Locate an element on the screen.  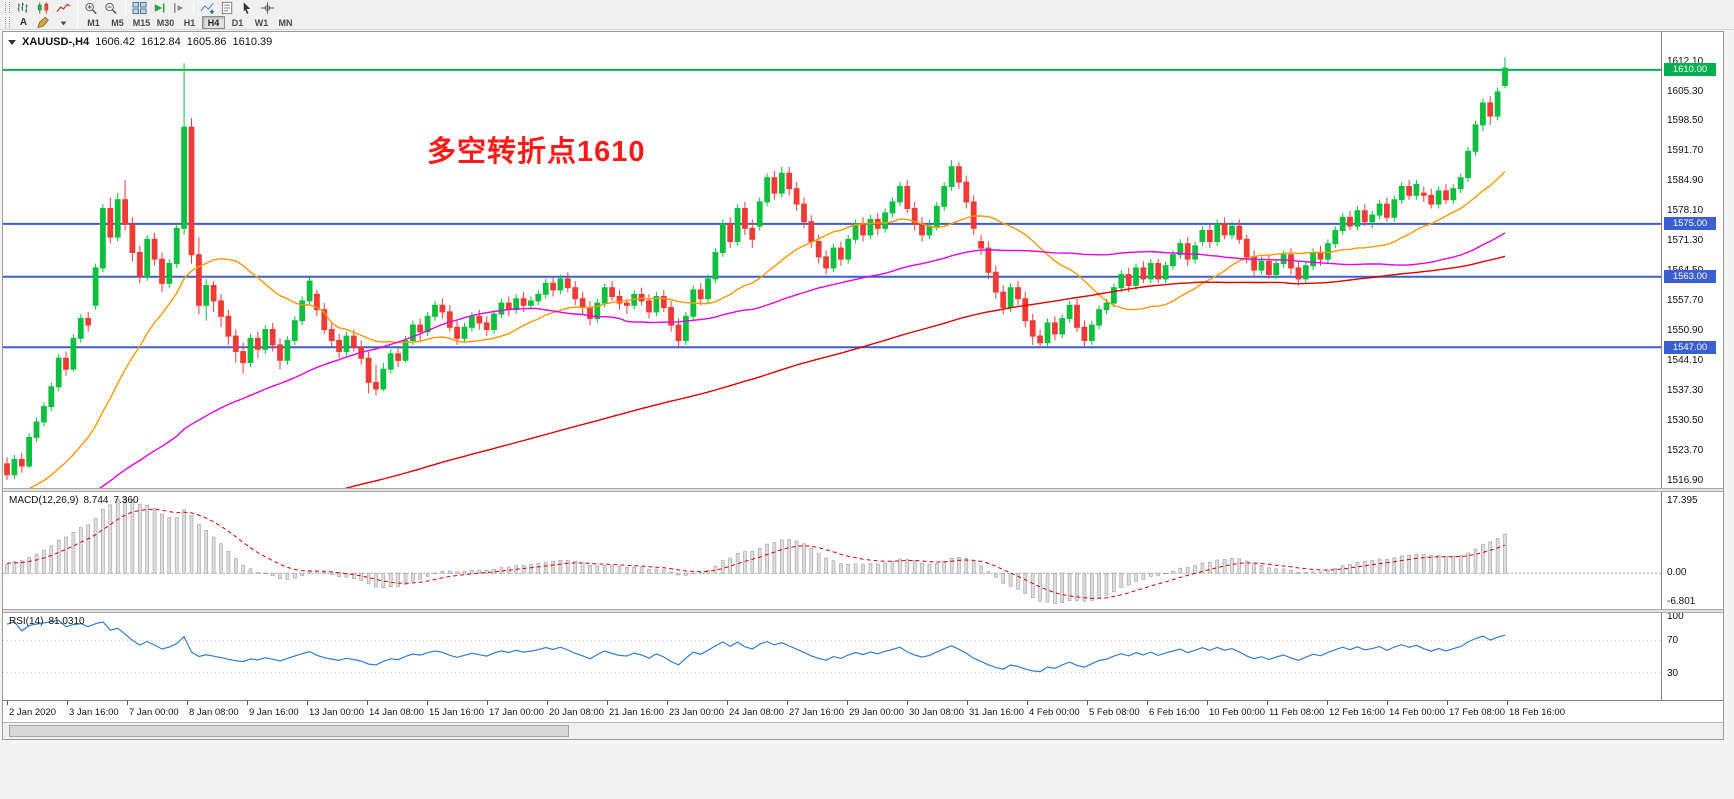
time-axis-label: 4 Feb 00:00 is located at coordinates (1054, 712).